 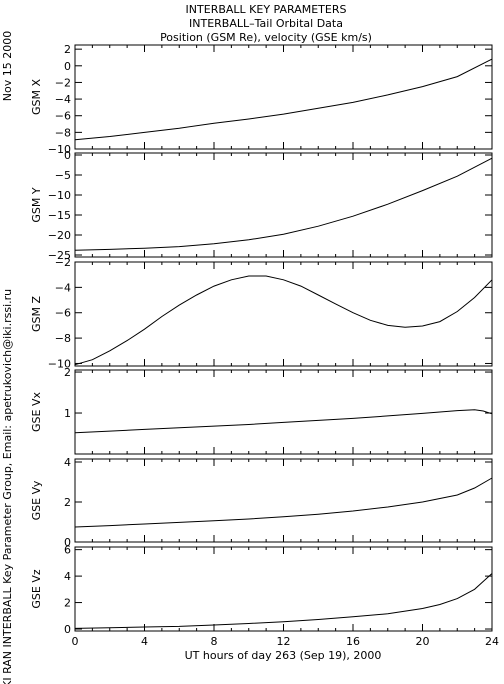 What do you see at coordinates (266, 37) in the screenshot?
I see `chart-units-caption: Position (GSM Re), velocity (GSE km/s)` at bounding box center [266, 37].